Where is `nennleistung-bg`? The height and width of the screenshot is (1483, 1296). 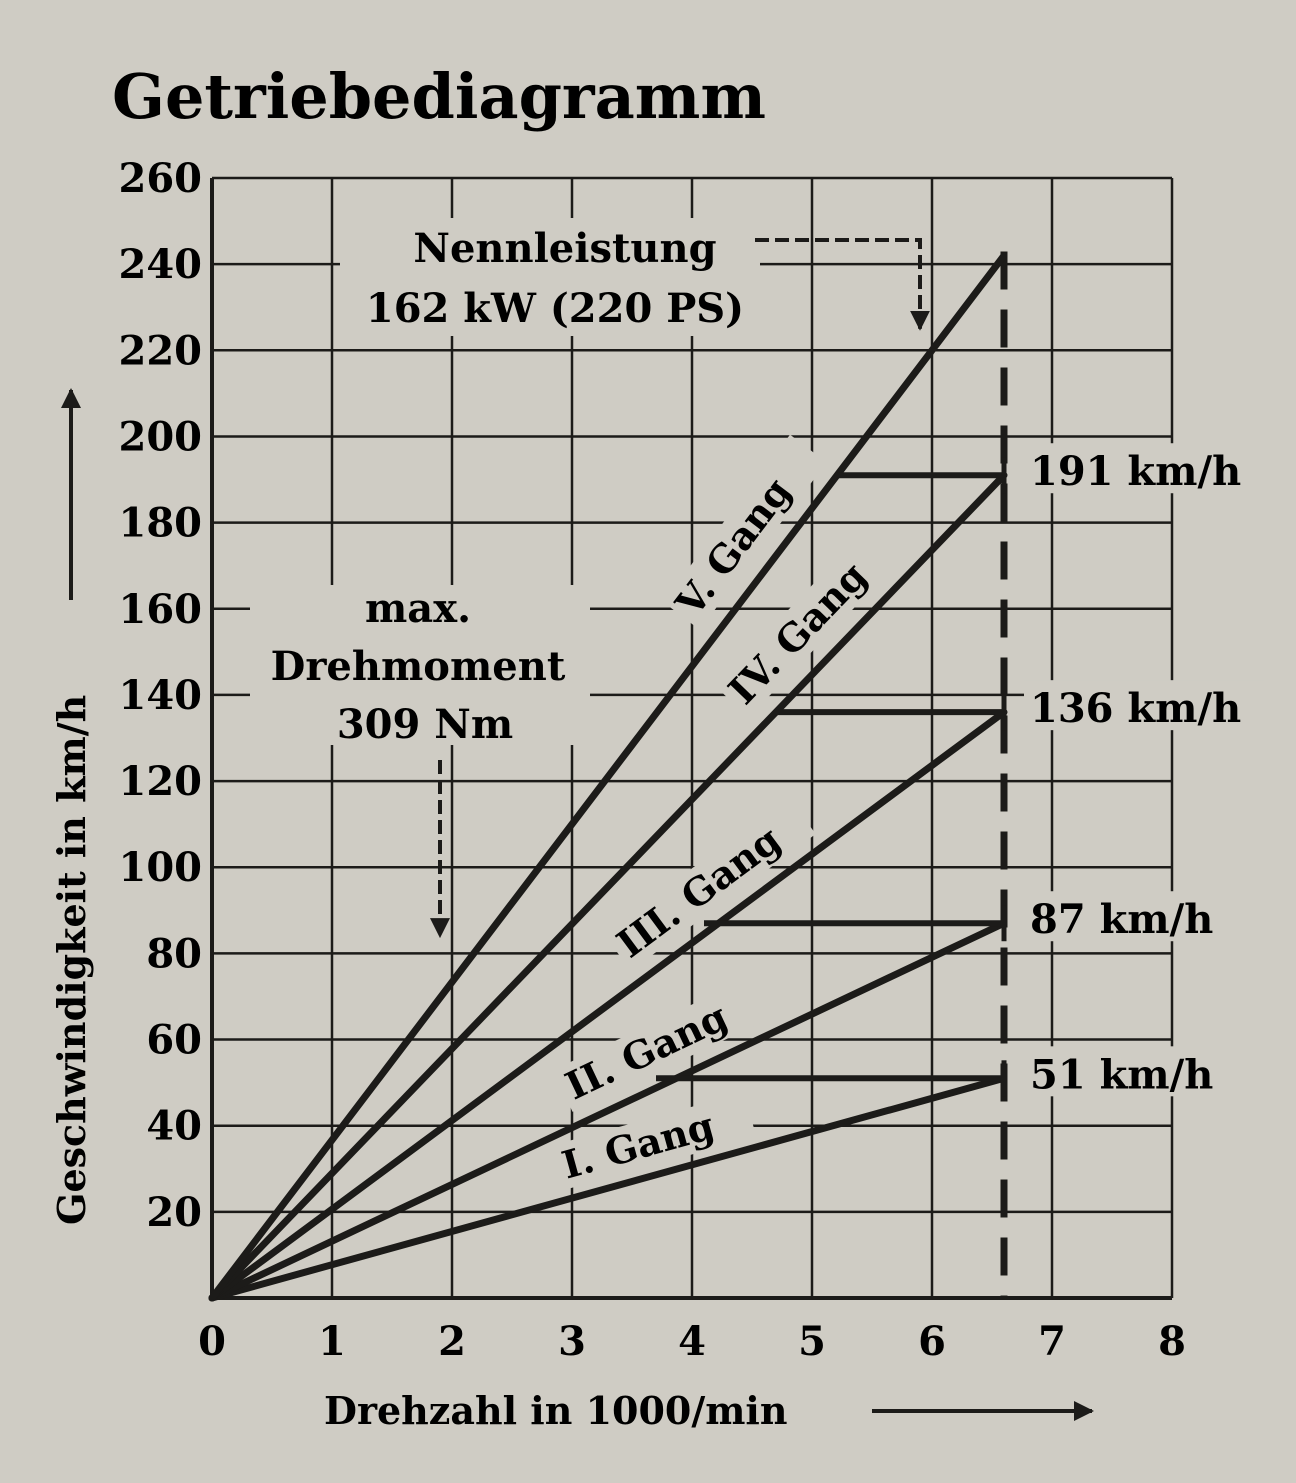 nennleistung-bg is located at coordinates (550, 277).